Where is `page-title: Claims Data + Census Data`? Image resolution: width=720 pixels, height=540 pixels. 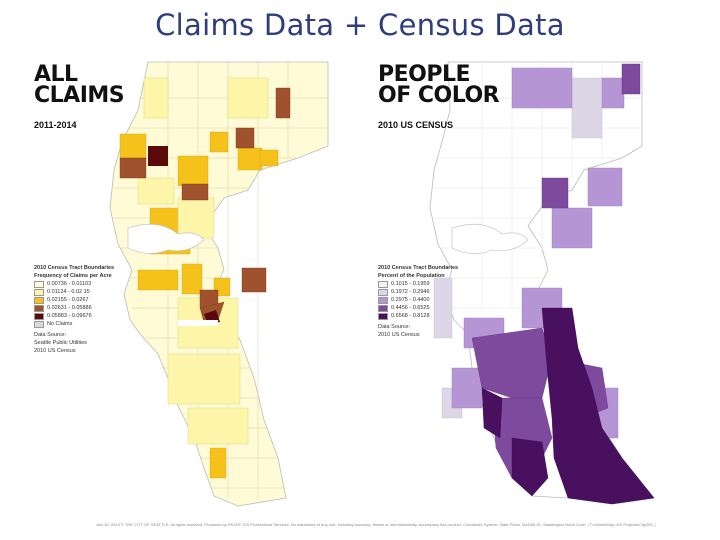 page-title: Claims Data + Census Data is located at coordinates (360, 25).